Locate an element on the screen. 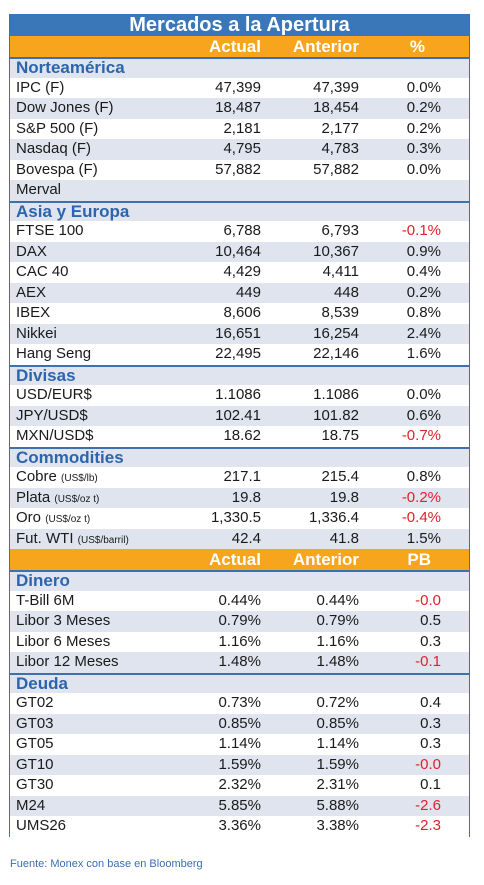 The image size is (484, 885). source-footnote: Fuente: Monex con base en Bloomberg is located at coordinates (106, 864).